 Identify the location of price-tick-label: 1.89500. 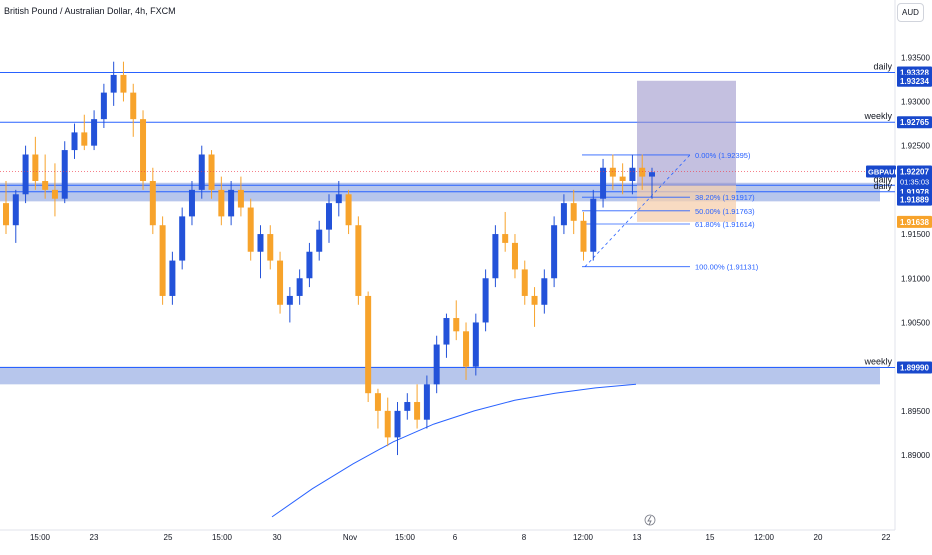
(915, 411).